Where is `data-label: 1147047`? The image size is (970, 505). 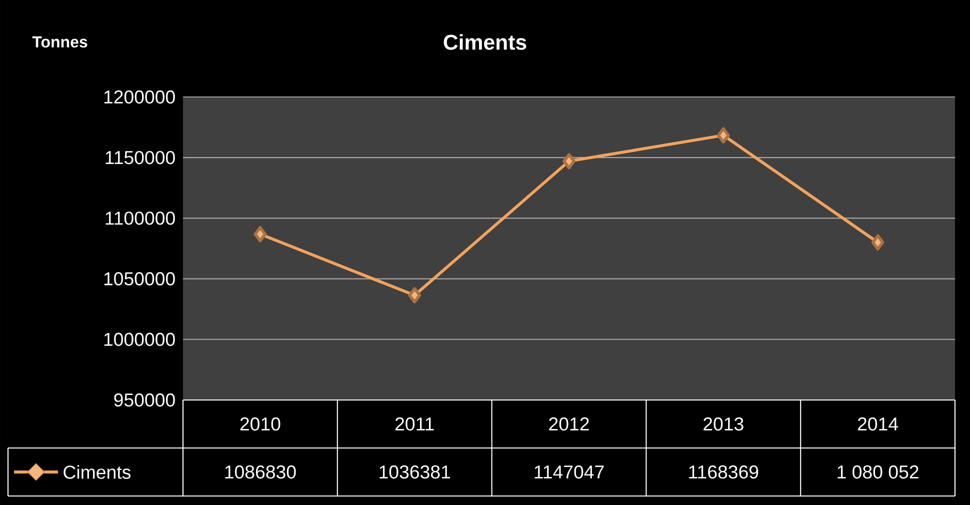
data-label: 1147047 is located at coordinates (569, 472).